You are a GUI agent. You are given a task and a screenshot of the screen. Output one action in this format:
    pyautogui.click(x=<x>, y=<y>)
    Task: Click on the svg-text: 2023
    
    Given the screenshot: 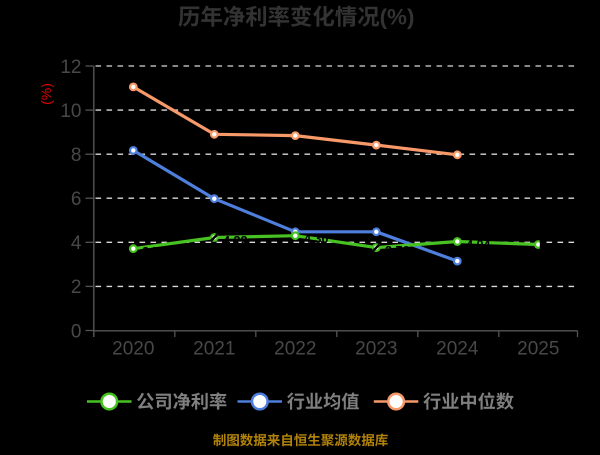 What is the action you would take?
    pyautogui.click(x=376, y=349)
    